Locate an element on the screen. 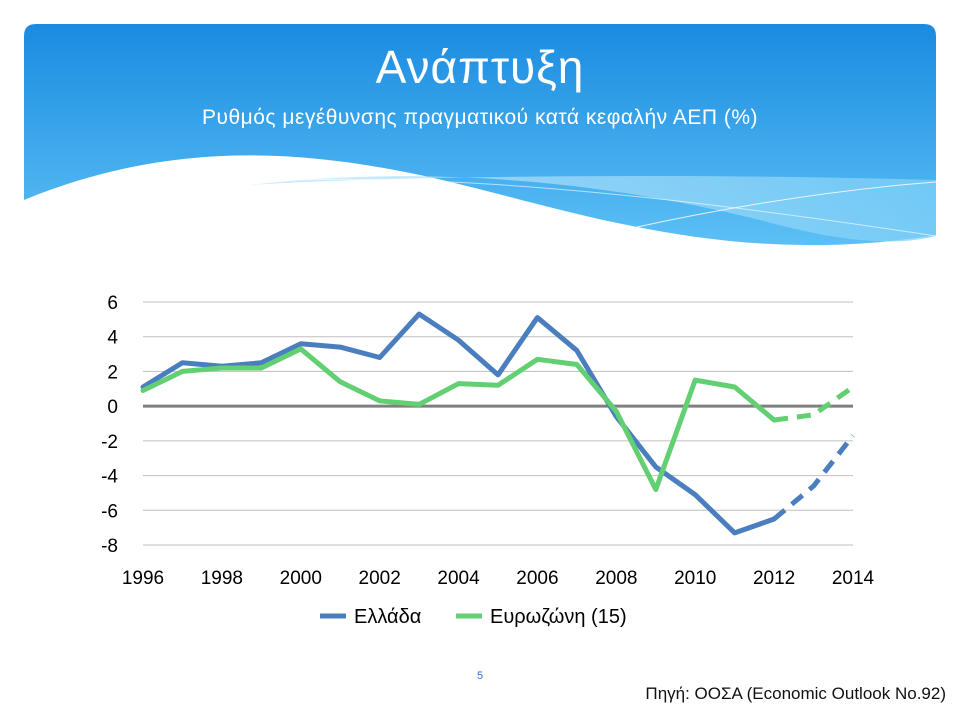 This screenshot has height=720, width=960. x-tick-label: 1996 is located at coordinates (143, 578).